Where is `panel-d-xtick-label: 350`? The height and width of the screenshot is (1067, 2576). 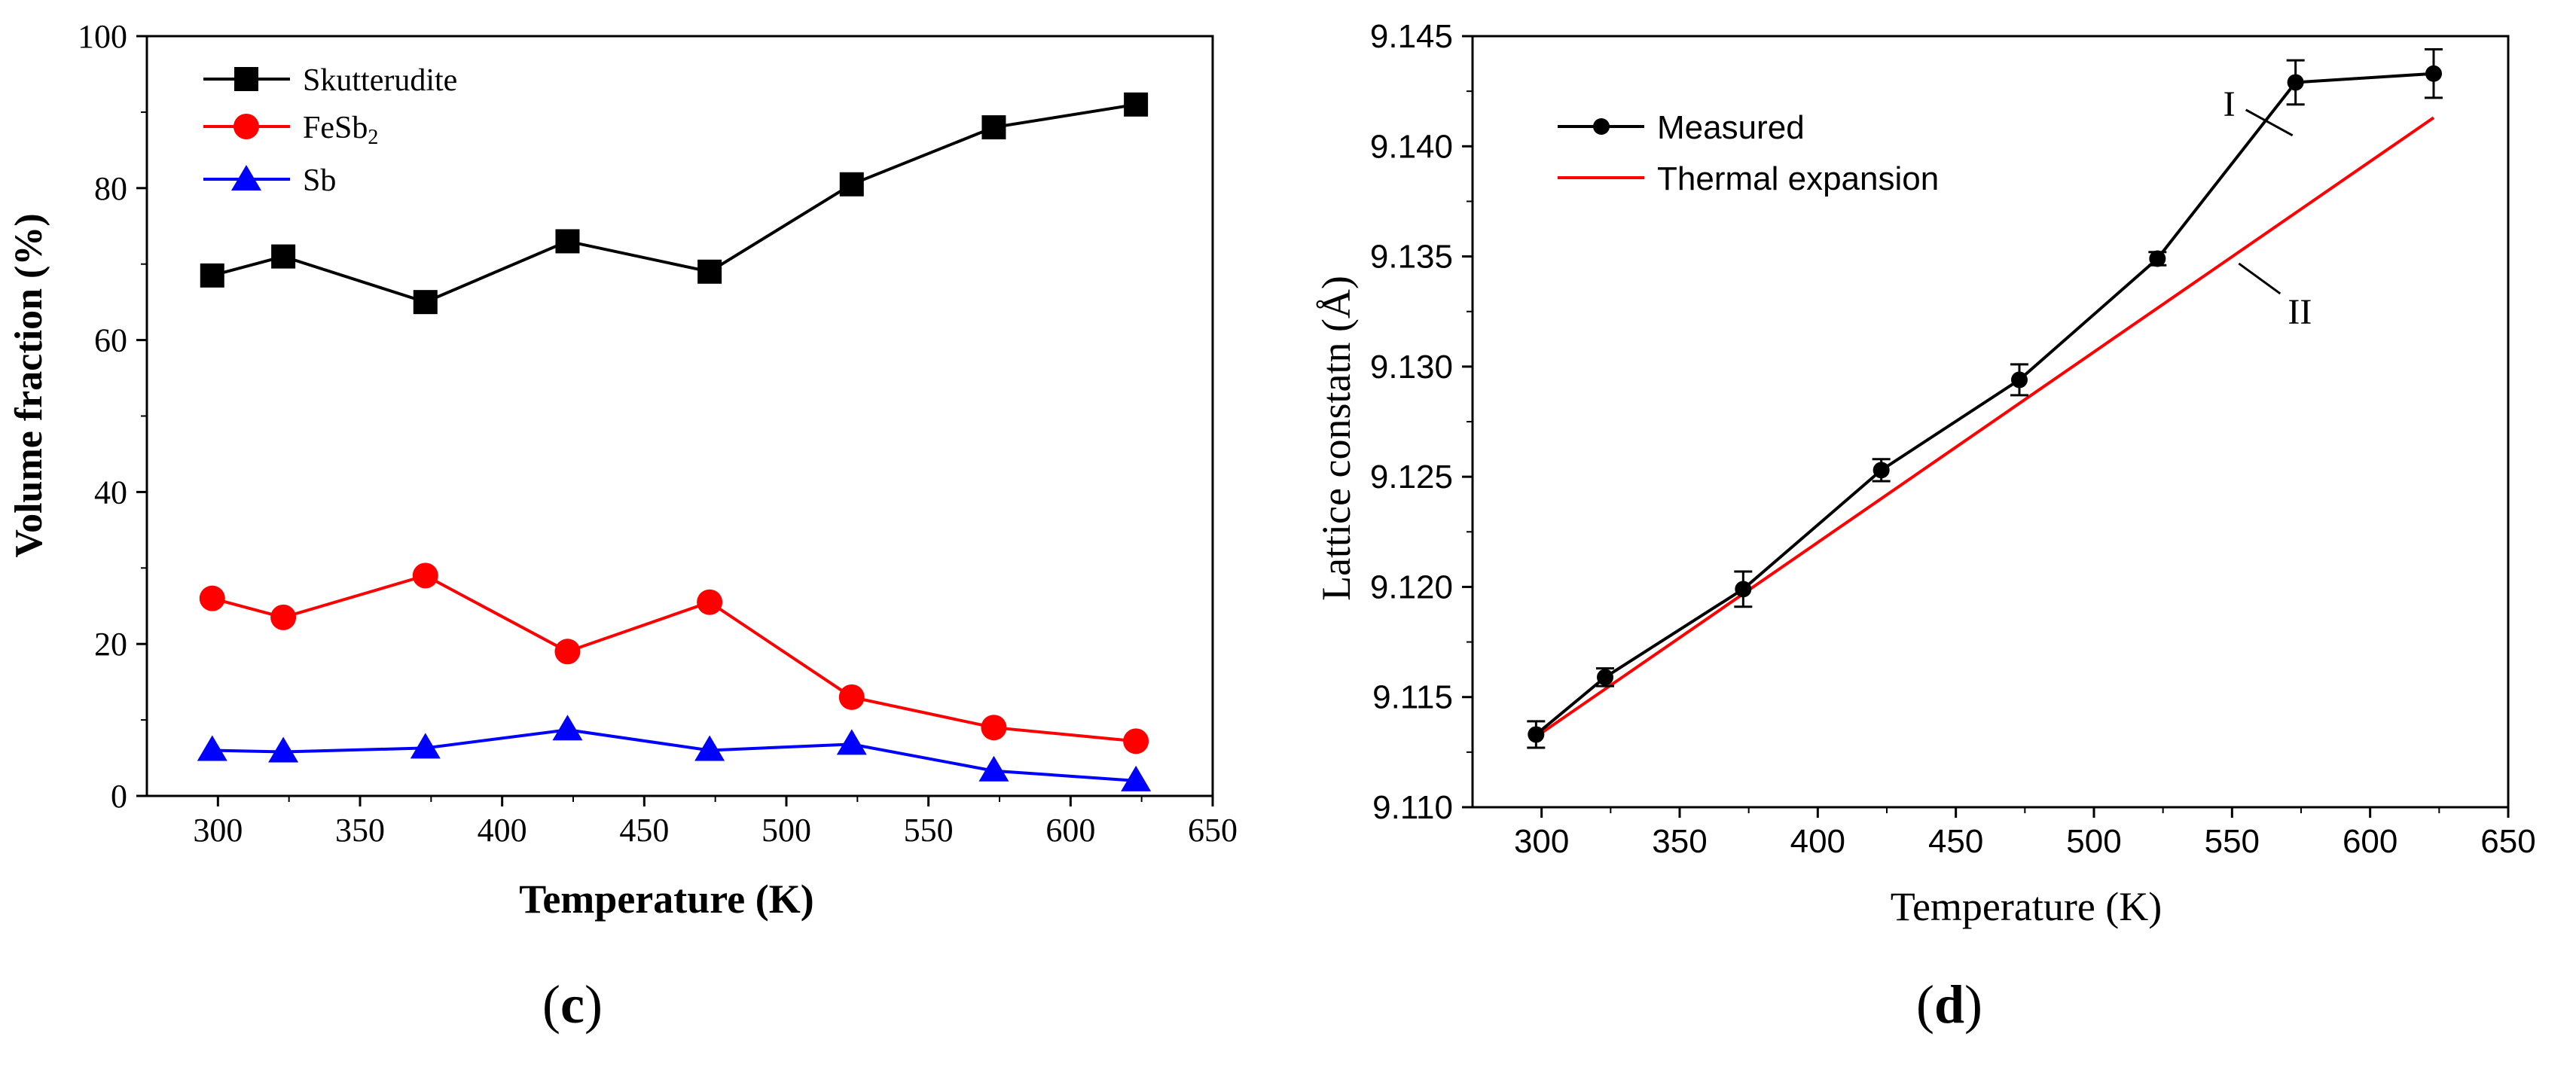 panel-d-xtick-label: 350 is located at coordinates (1680, 841).